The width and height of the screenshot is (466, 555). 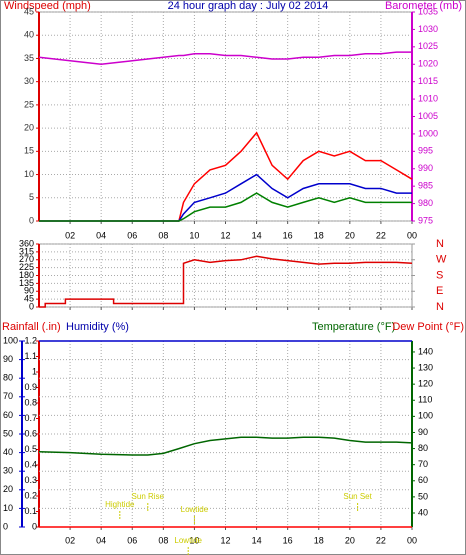 I want to click on y-tick-label: 10, so click(x=29, y=174).